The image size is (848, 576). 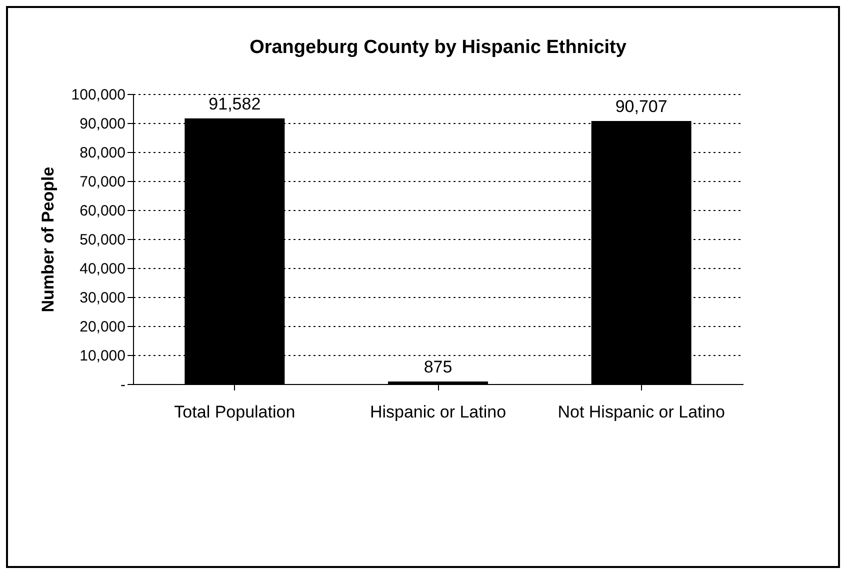 I want to click on chart-title: Orangeburg County by Hispanic Ethnicity, so click(x=438, y=47).